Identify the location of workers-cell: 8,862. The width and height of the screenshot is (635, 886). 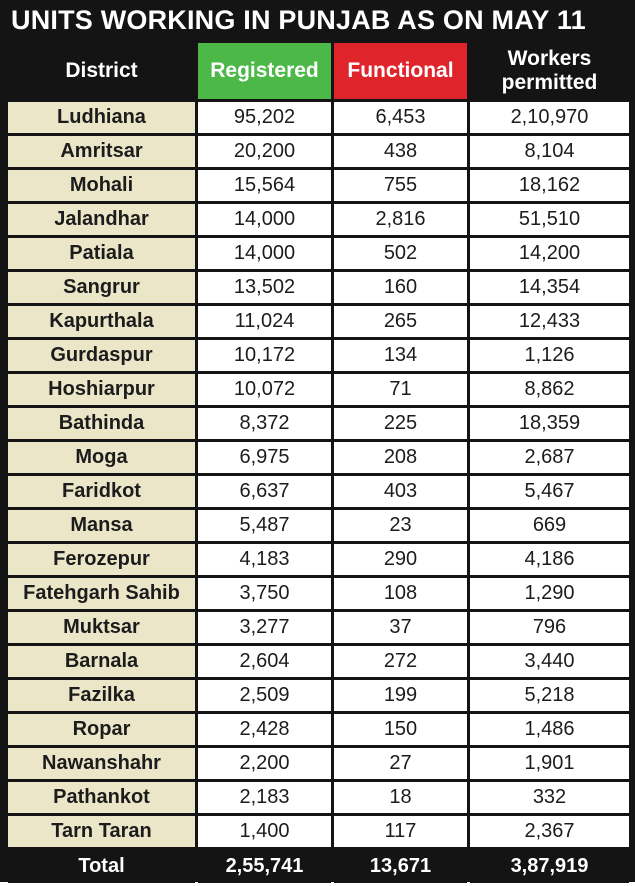
(549, 389).